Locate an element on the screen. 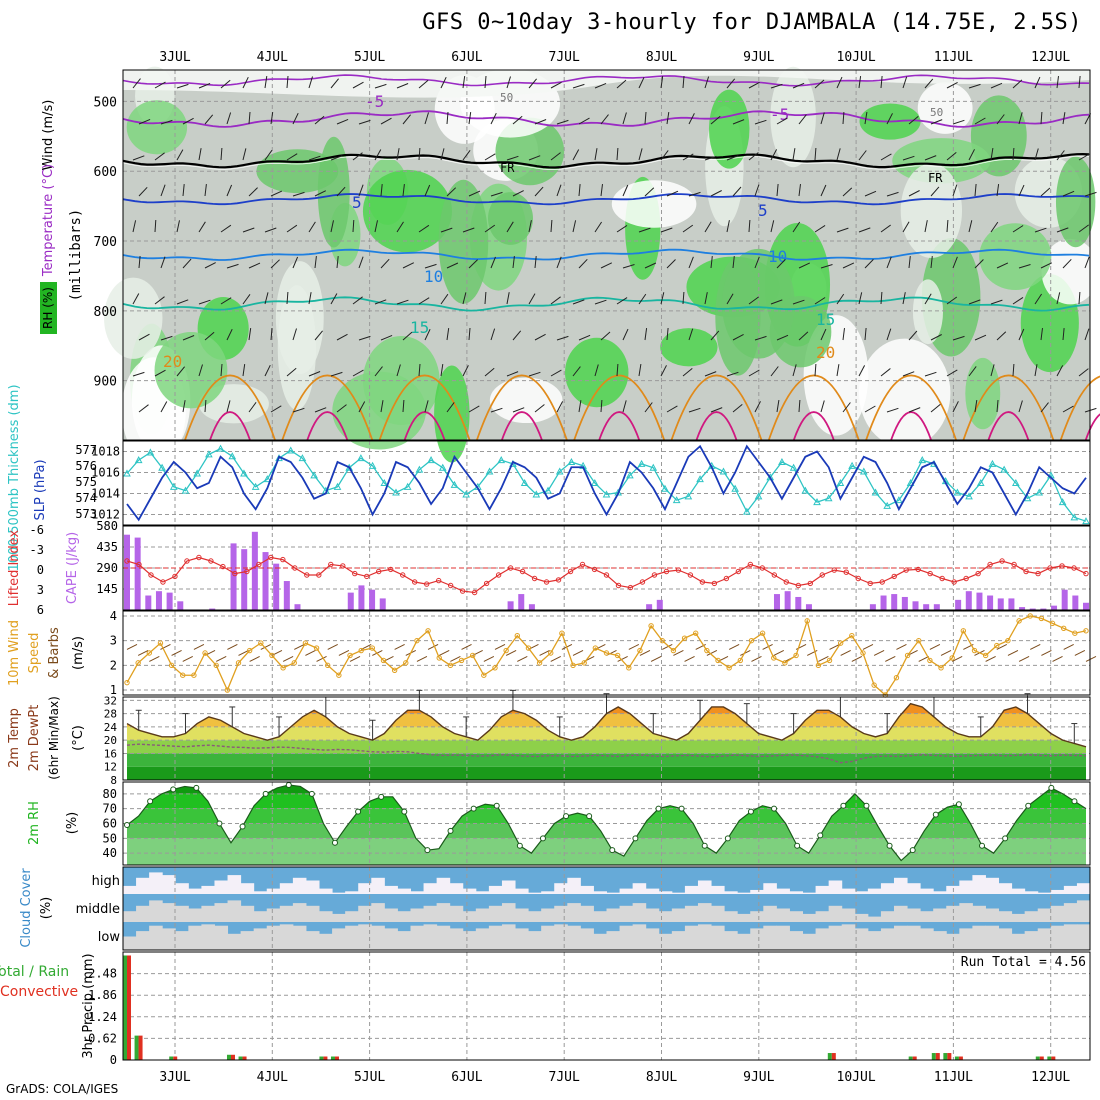 This screenshot has height=1100, width=1100. temp-band is located at coordinates (606, 733).